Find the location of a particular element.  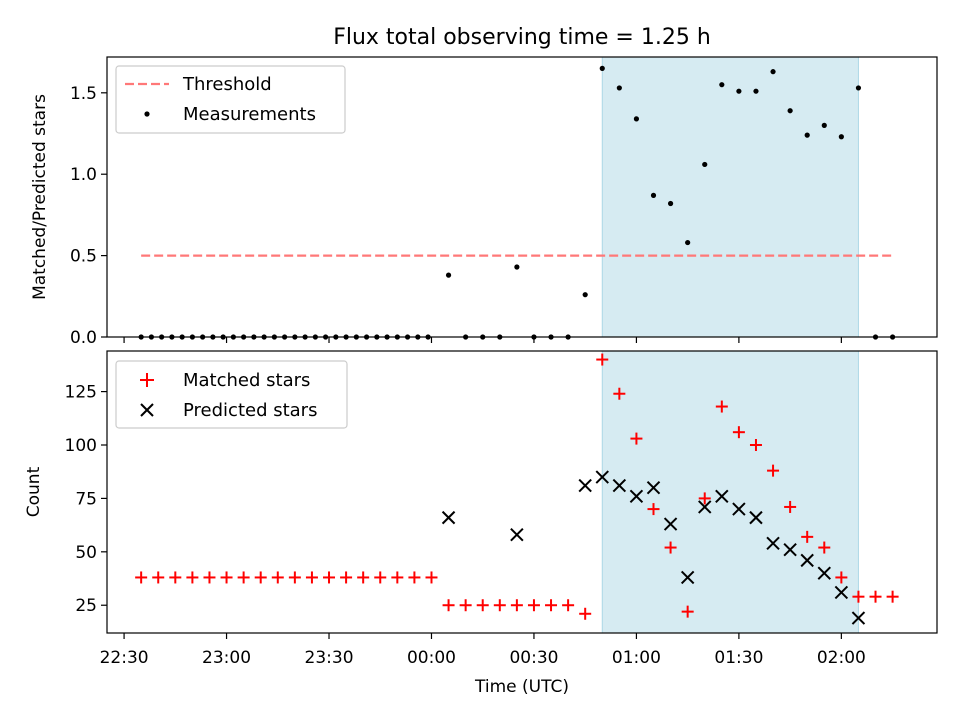

x-tick-label: 00:00 is located at coordinates (431, 658).